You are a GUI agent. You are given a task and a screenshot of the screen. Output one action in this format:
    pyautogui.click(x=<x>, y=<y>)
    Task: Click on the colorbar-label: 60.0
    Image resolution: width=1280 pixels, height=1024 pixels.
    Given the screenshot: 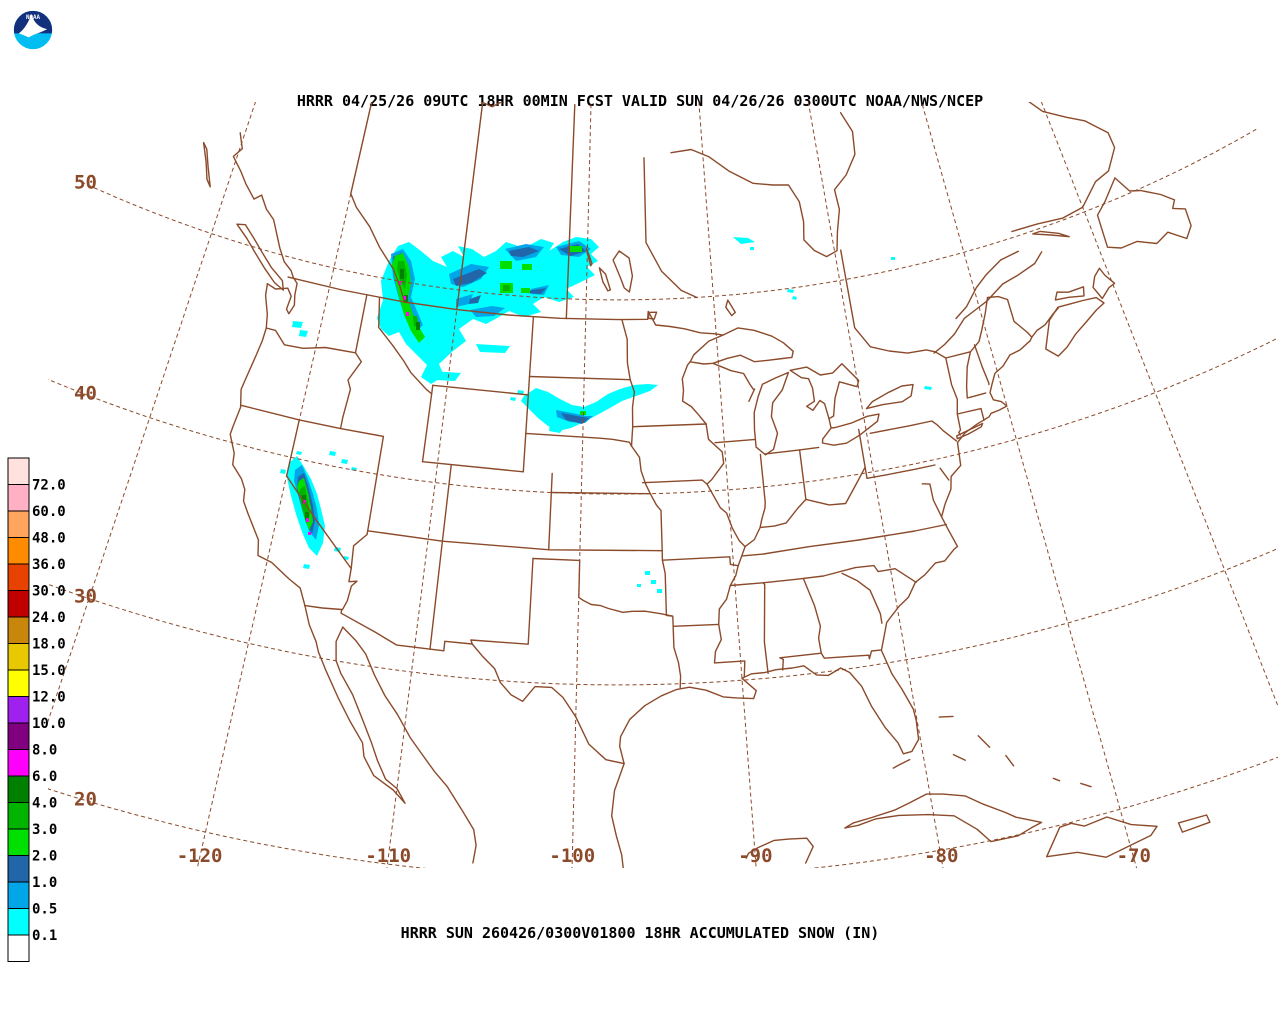 What is the action you would take?
    pyautogui.click(x=49, y=512)
    